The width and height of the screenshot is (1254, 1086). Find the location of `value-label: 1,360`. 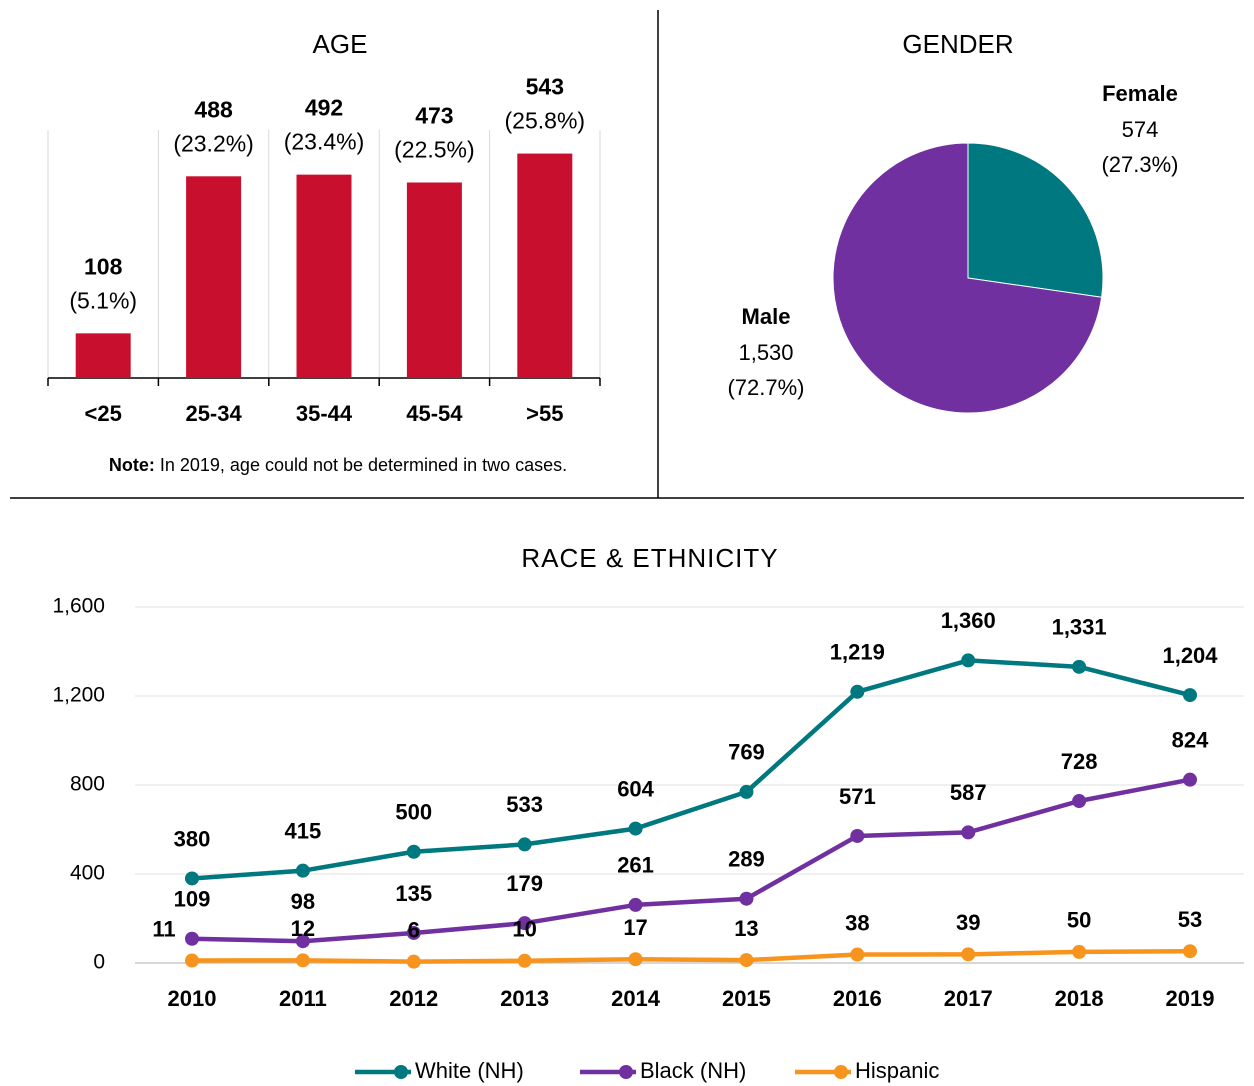

value-label: 1,360 is located at coordinates (968, 620).